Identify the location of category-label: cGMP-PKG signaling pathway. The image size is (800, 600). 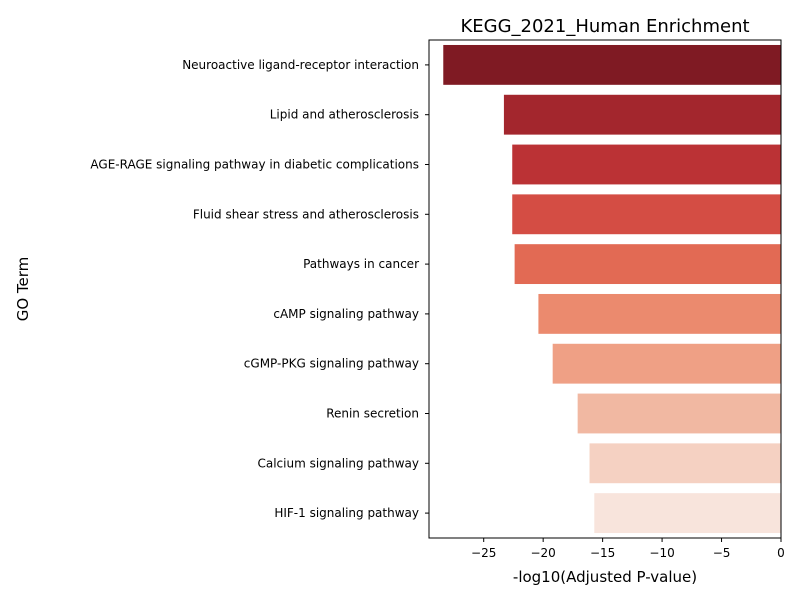
(331, 364).